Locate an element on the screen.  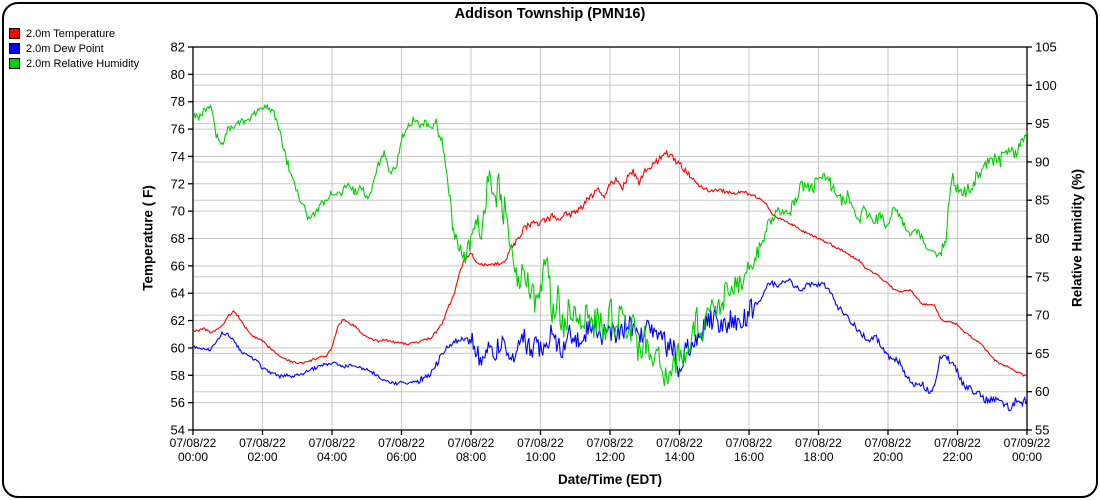
svg-text: 74 is located at coordinates (178, 156).